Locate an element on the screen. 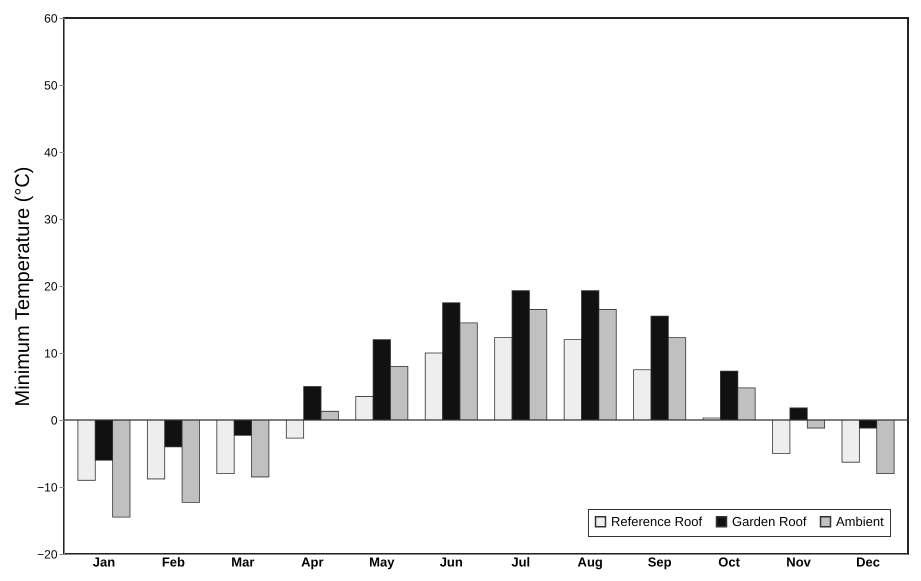 The image size is (921, 581). y-tick-label: 60 is located at coordinates (51, 19).